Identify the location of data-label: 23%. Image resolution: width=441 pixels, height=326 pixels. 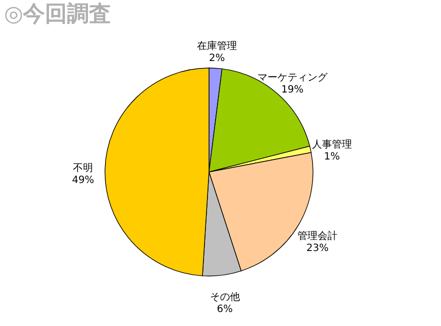
(317, 248).